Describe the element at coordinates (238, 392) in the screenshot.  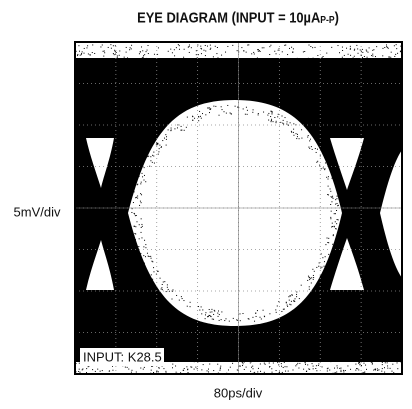
I see `x-axis-label: 80ps/div` at that location.